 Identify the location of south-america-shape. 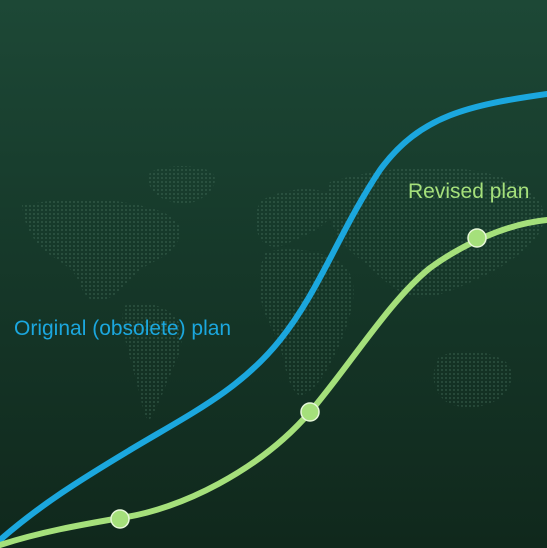
(152, 361).